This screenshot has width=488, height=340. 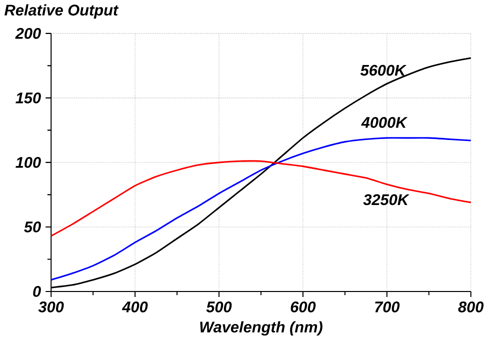 I want to click on x-axis-title: Wavelength (nm), so click(x=261, y=328).